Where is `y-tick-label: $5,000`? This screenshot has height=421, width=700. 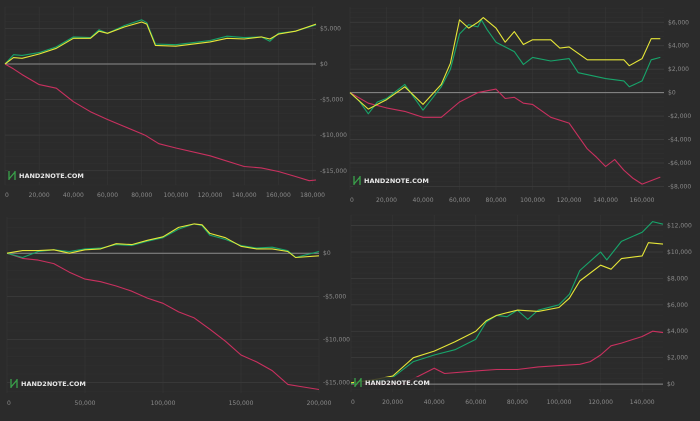
y-tick-label: $5,000 is located at coordinates (330, 28).